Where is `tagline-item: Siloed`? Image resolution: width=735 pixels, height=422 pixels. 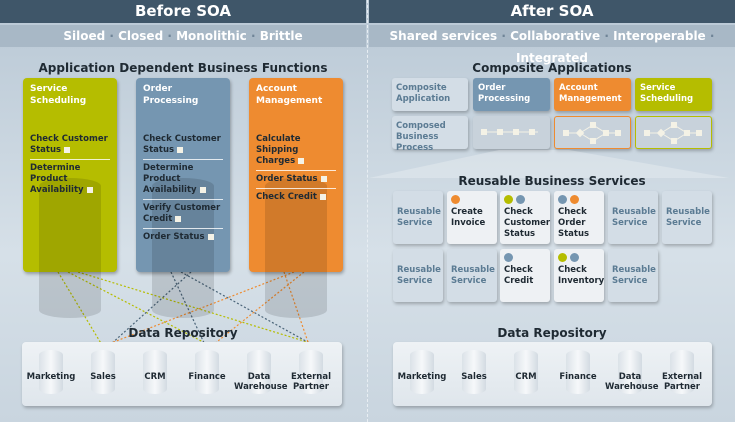 tagline-item: Siloed is located at coordinates (84, 36).